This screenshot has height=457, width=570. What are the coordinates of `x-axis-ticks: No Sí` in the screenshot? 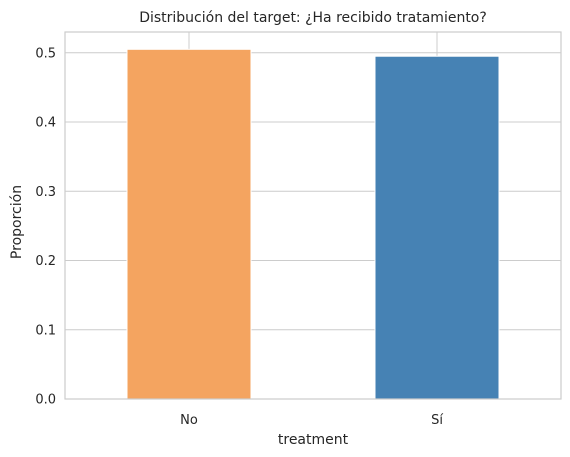 It's located at (311, 420).